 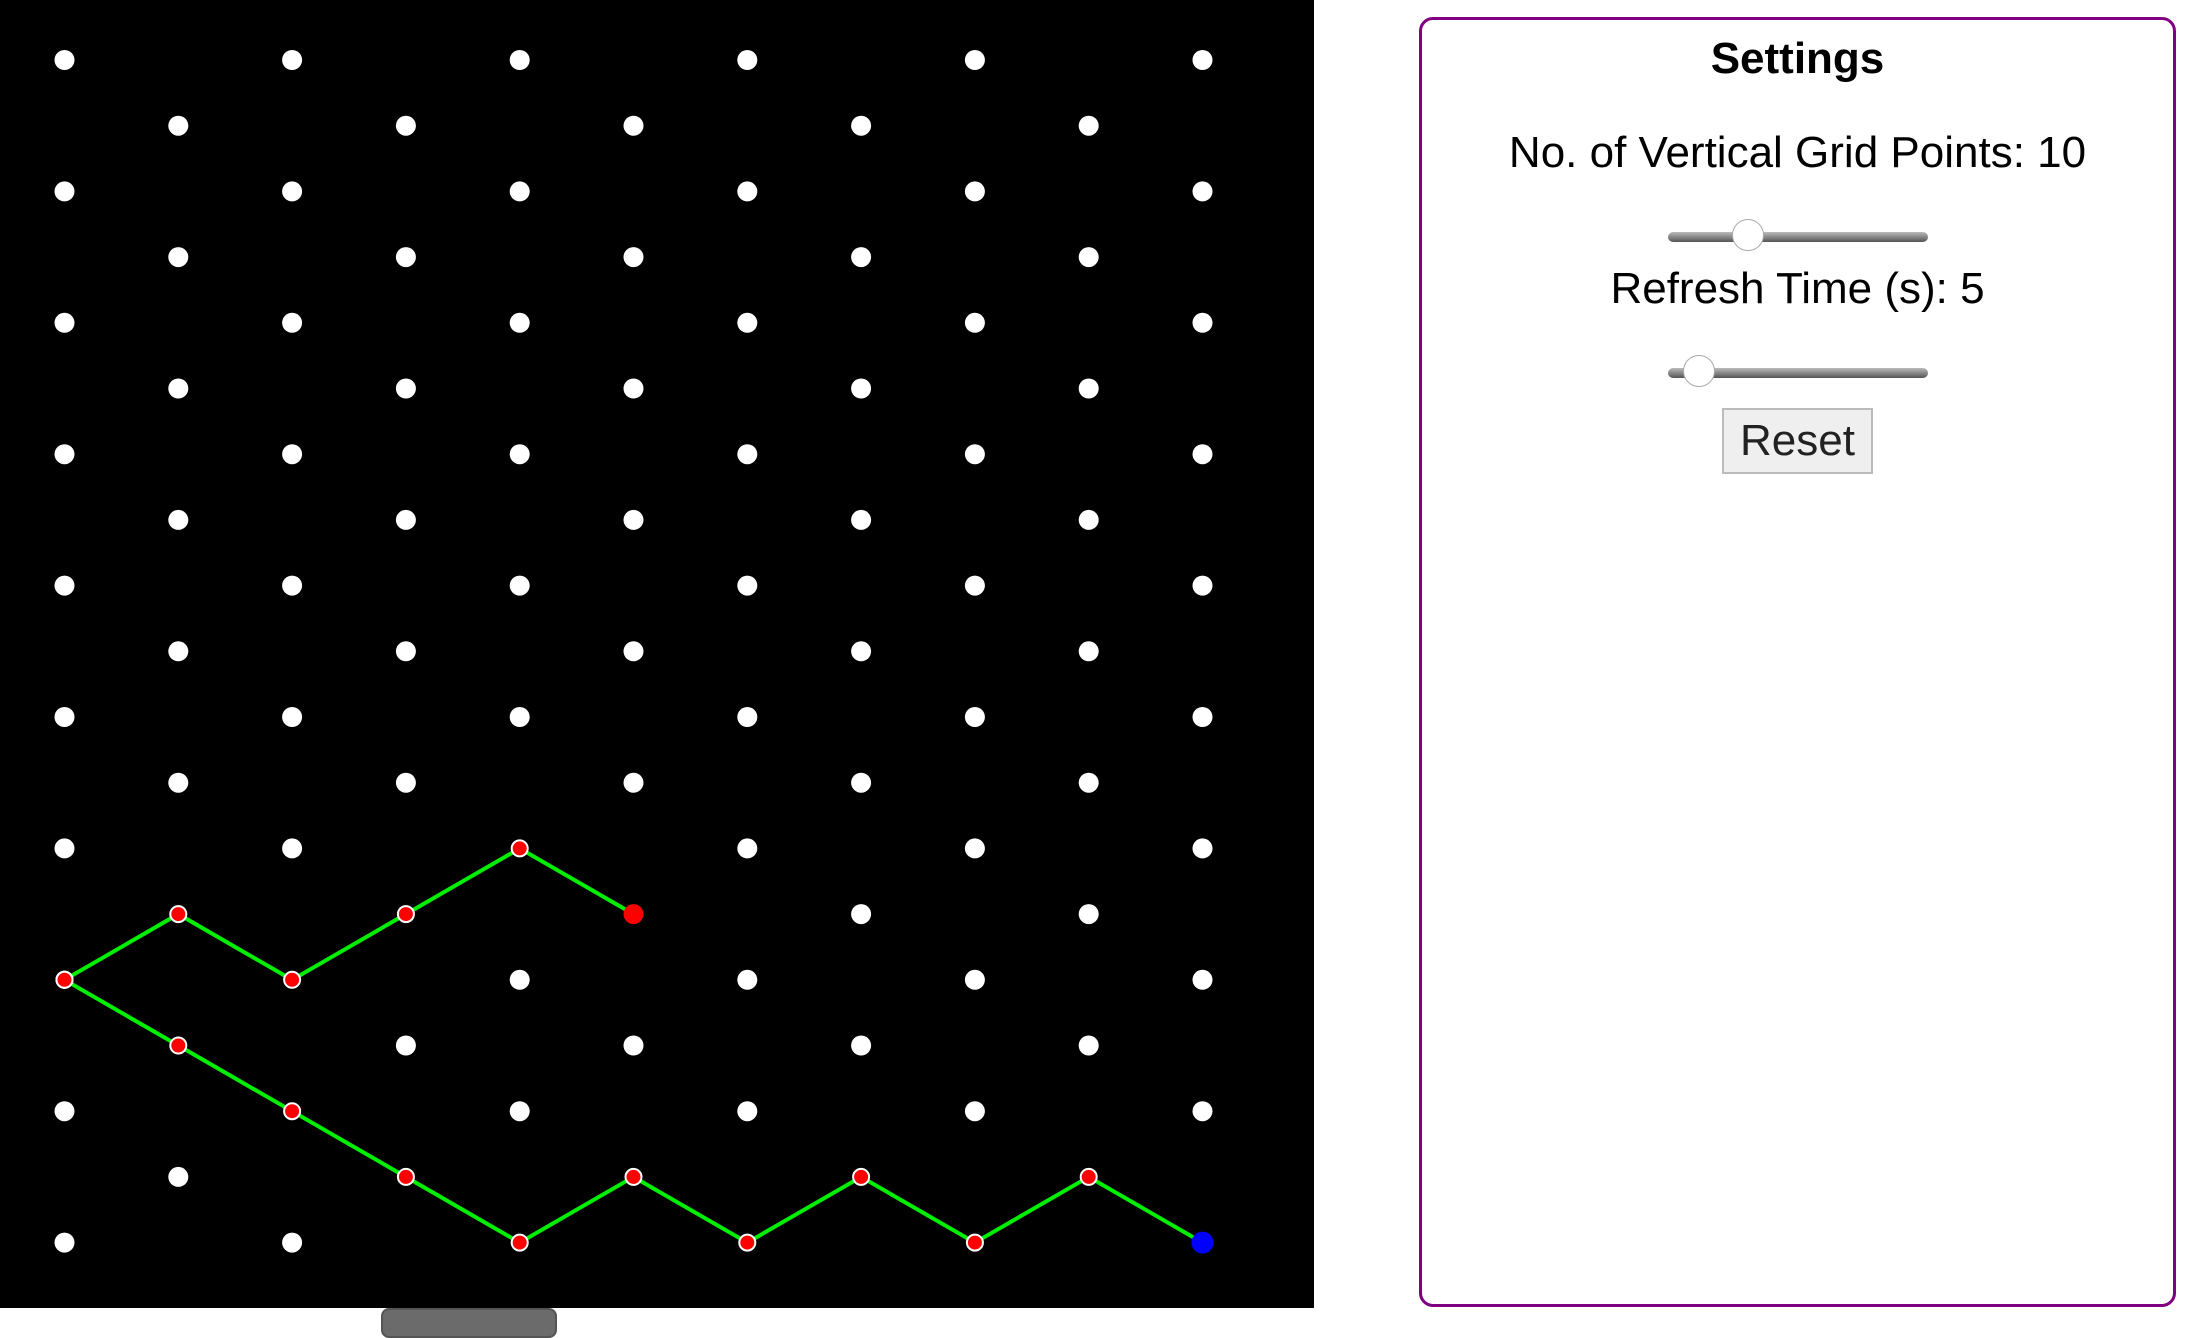 I want to click on bottom-button, so click(x=469, y=1323).